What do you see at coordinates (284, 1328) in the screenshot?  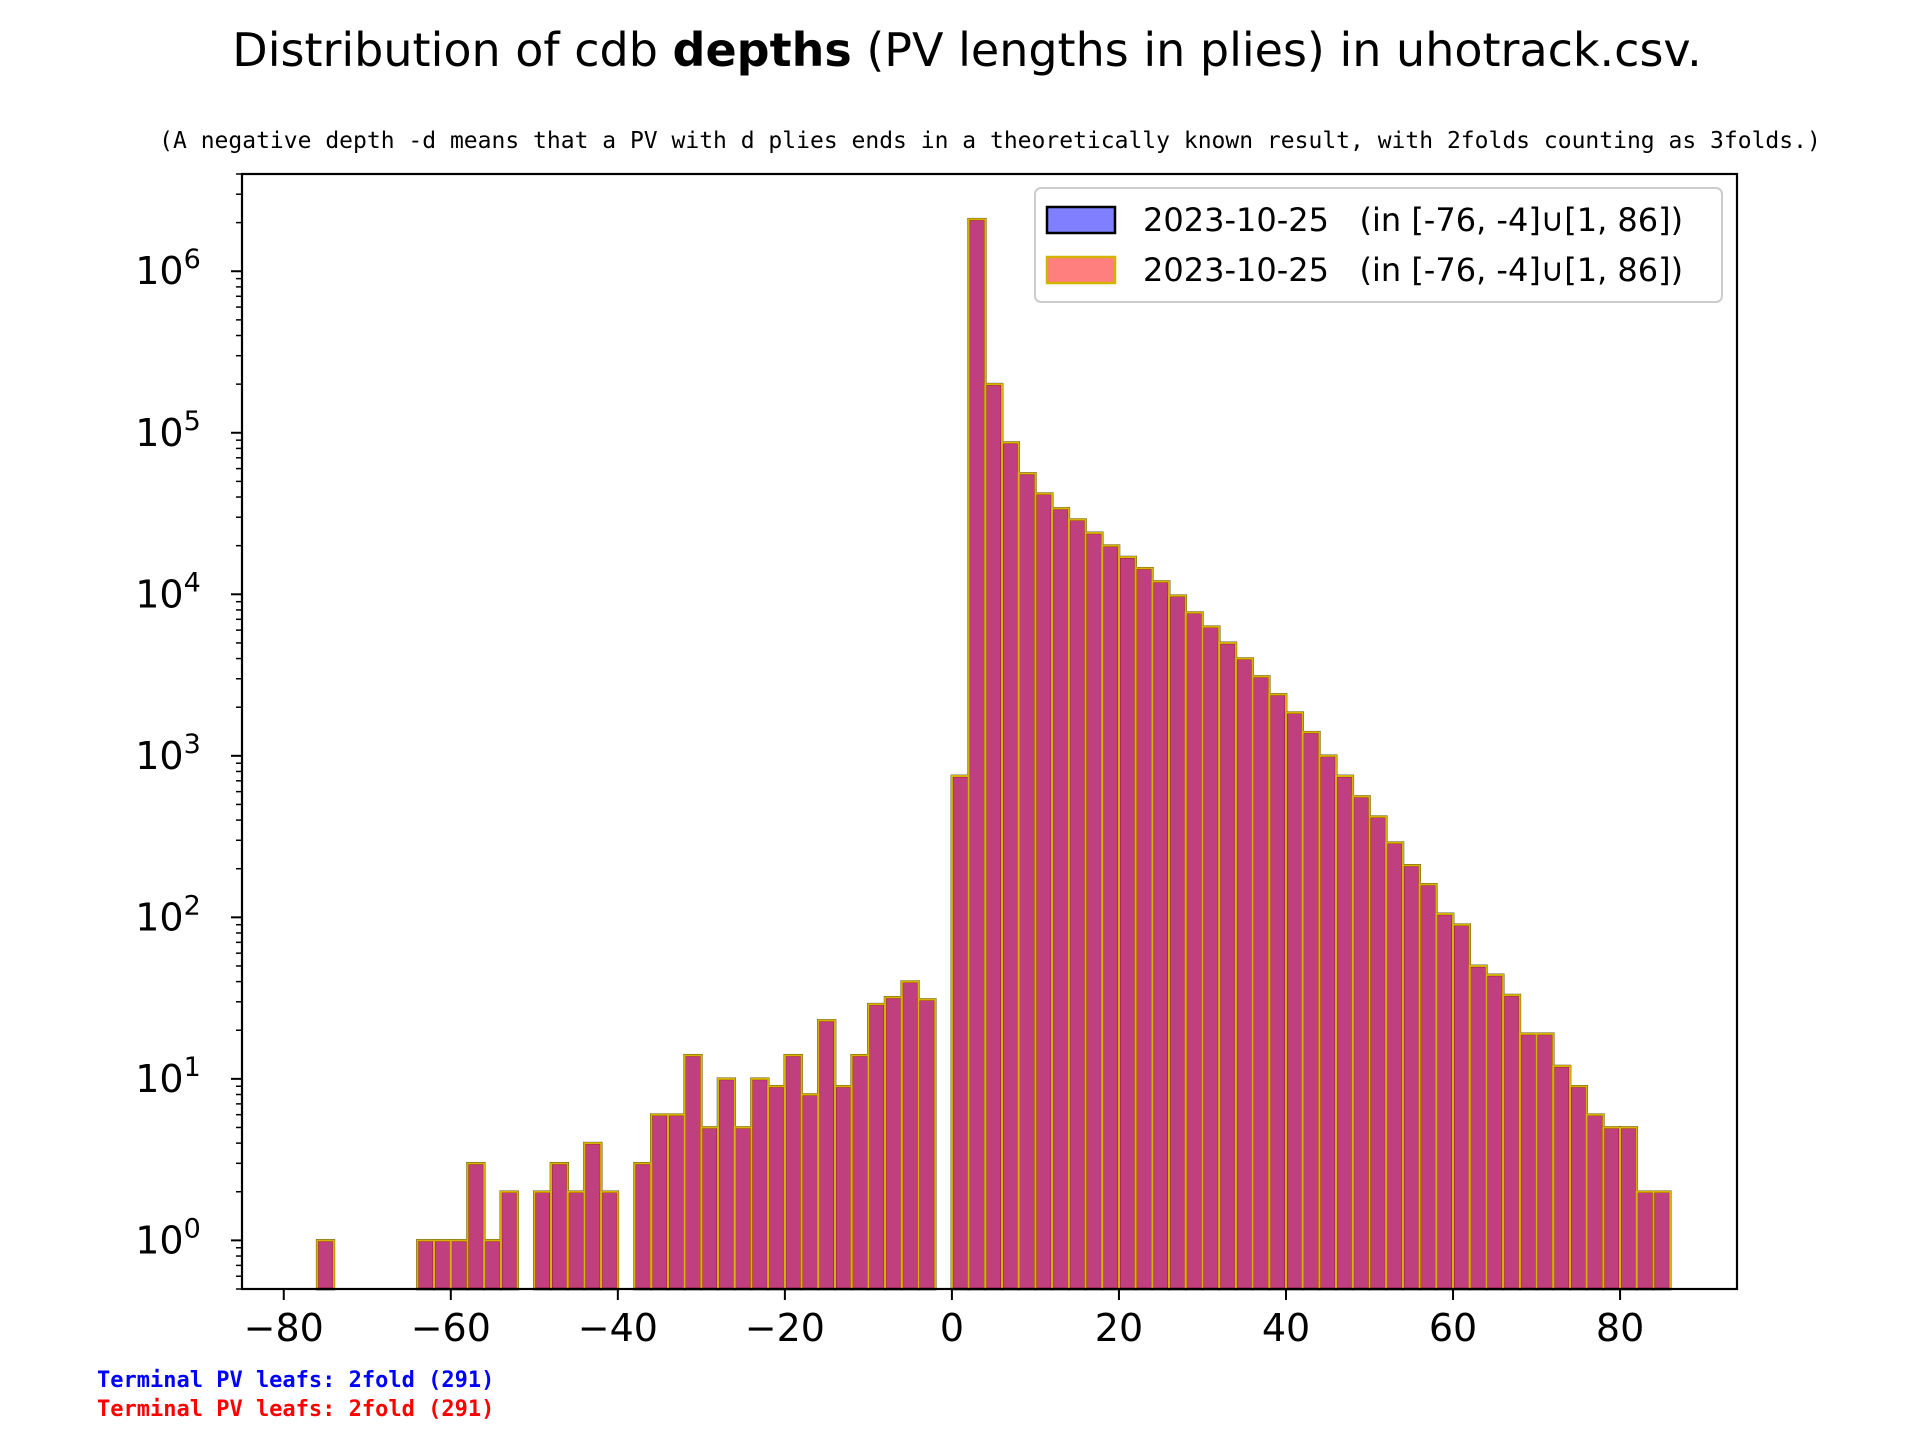 I see `x-tick-label: −80` at bounding box center [284, 1328].